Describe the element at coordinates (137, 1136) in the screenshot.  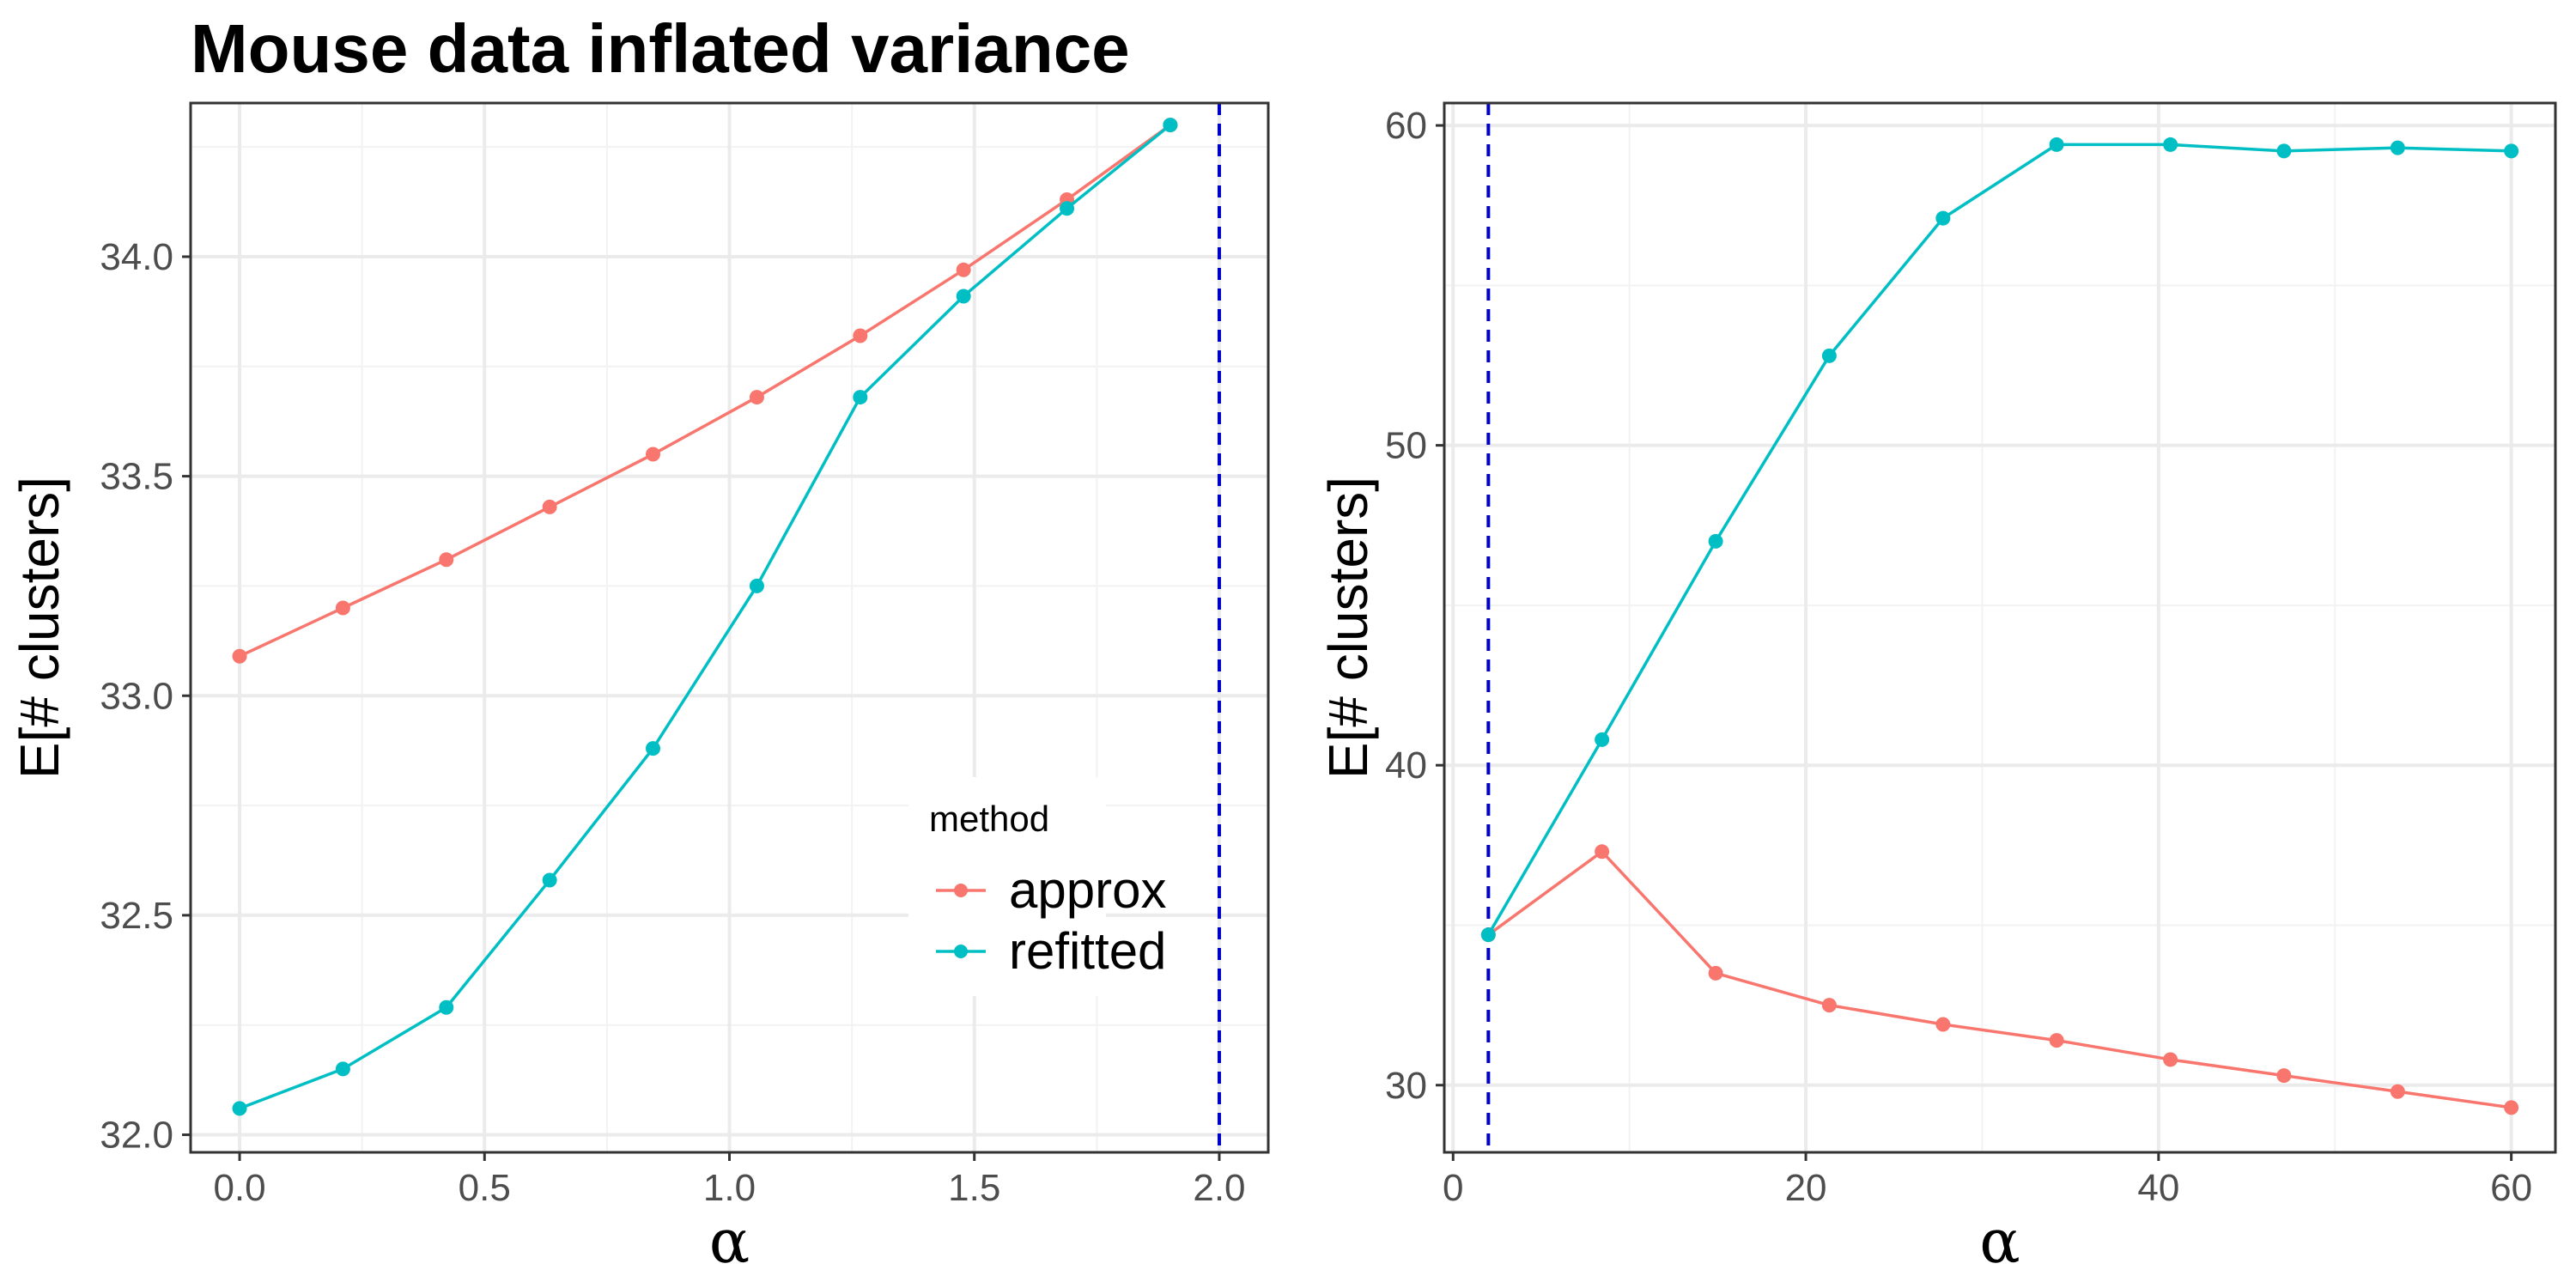
I see `y-tick-label: 32.0` at that location.